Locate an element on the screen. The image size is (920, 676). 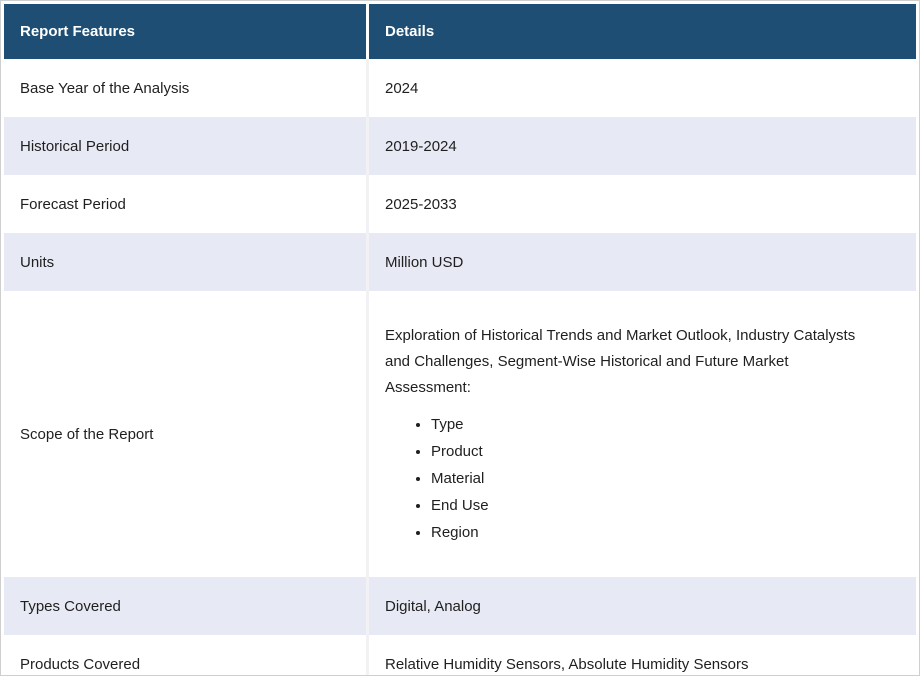
detail-cell: 2024 is located at coordinates (642, 88).